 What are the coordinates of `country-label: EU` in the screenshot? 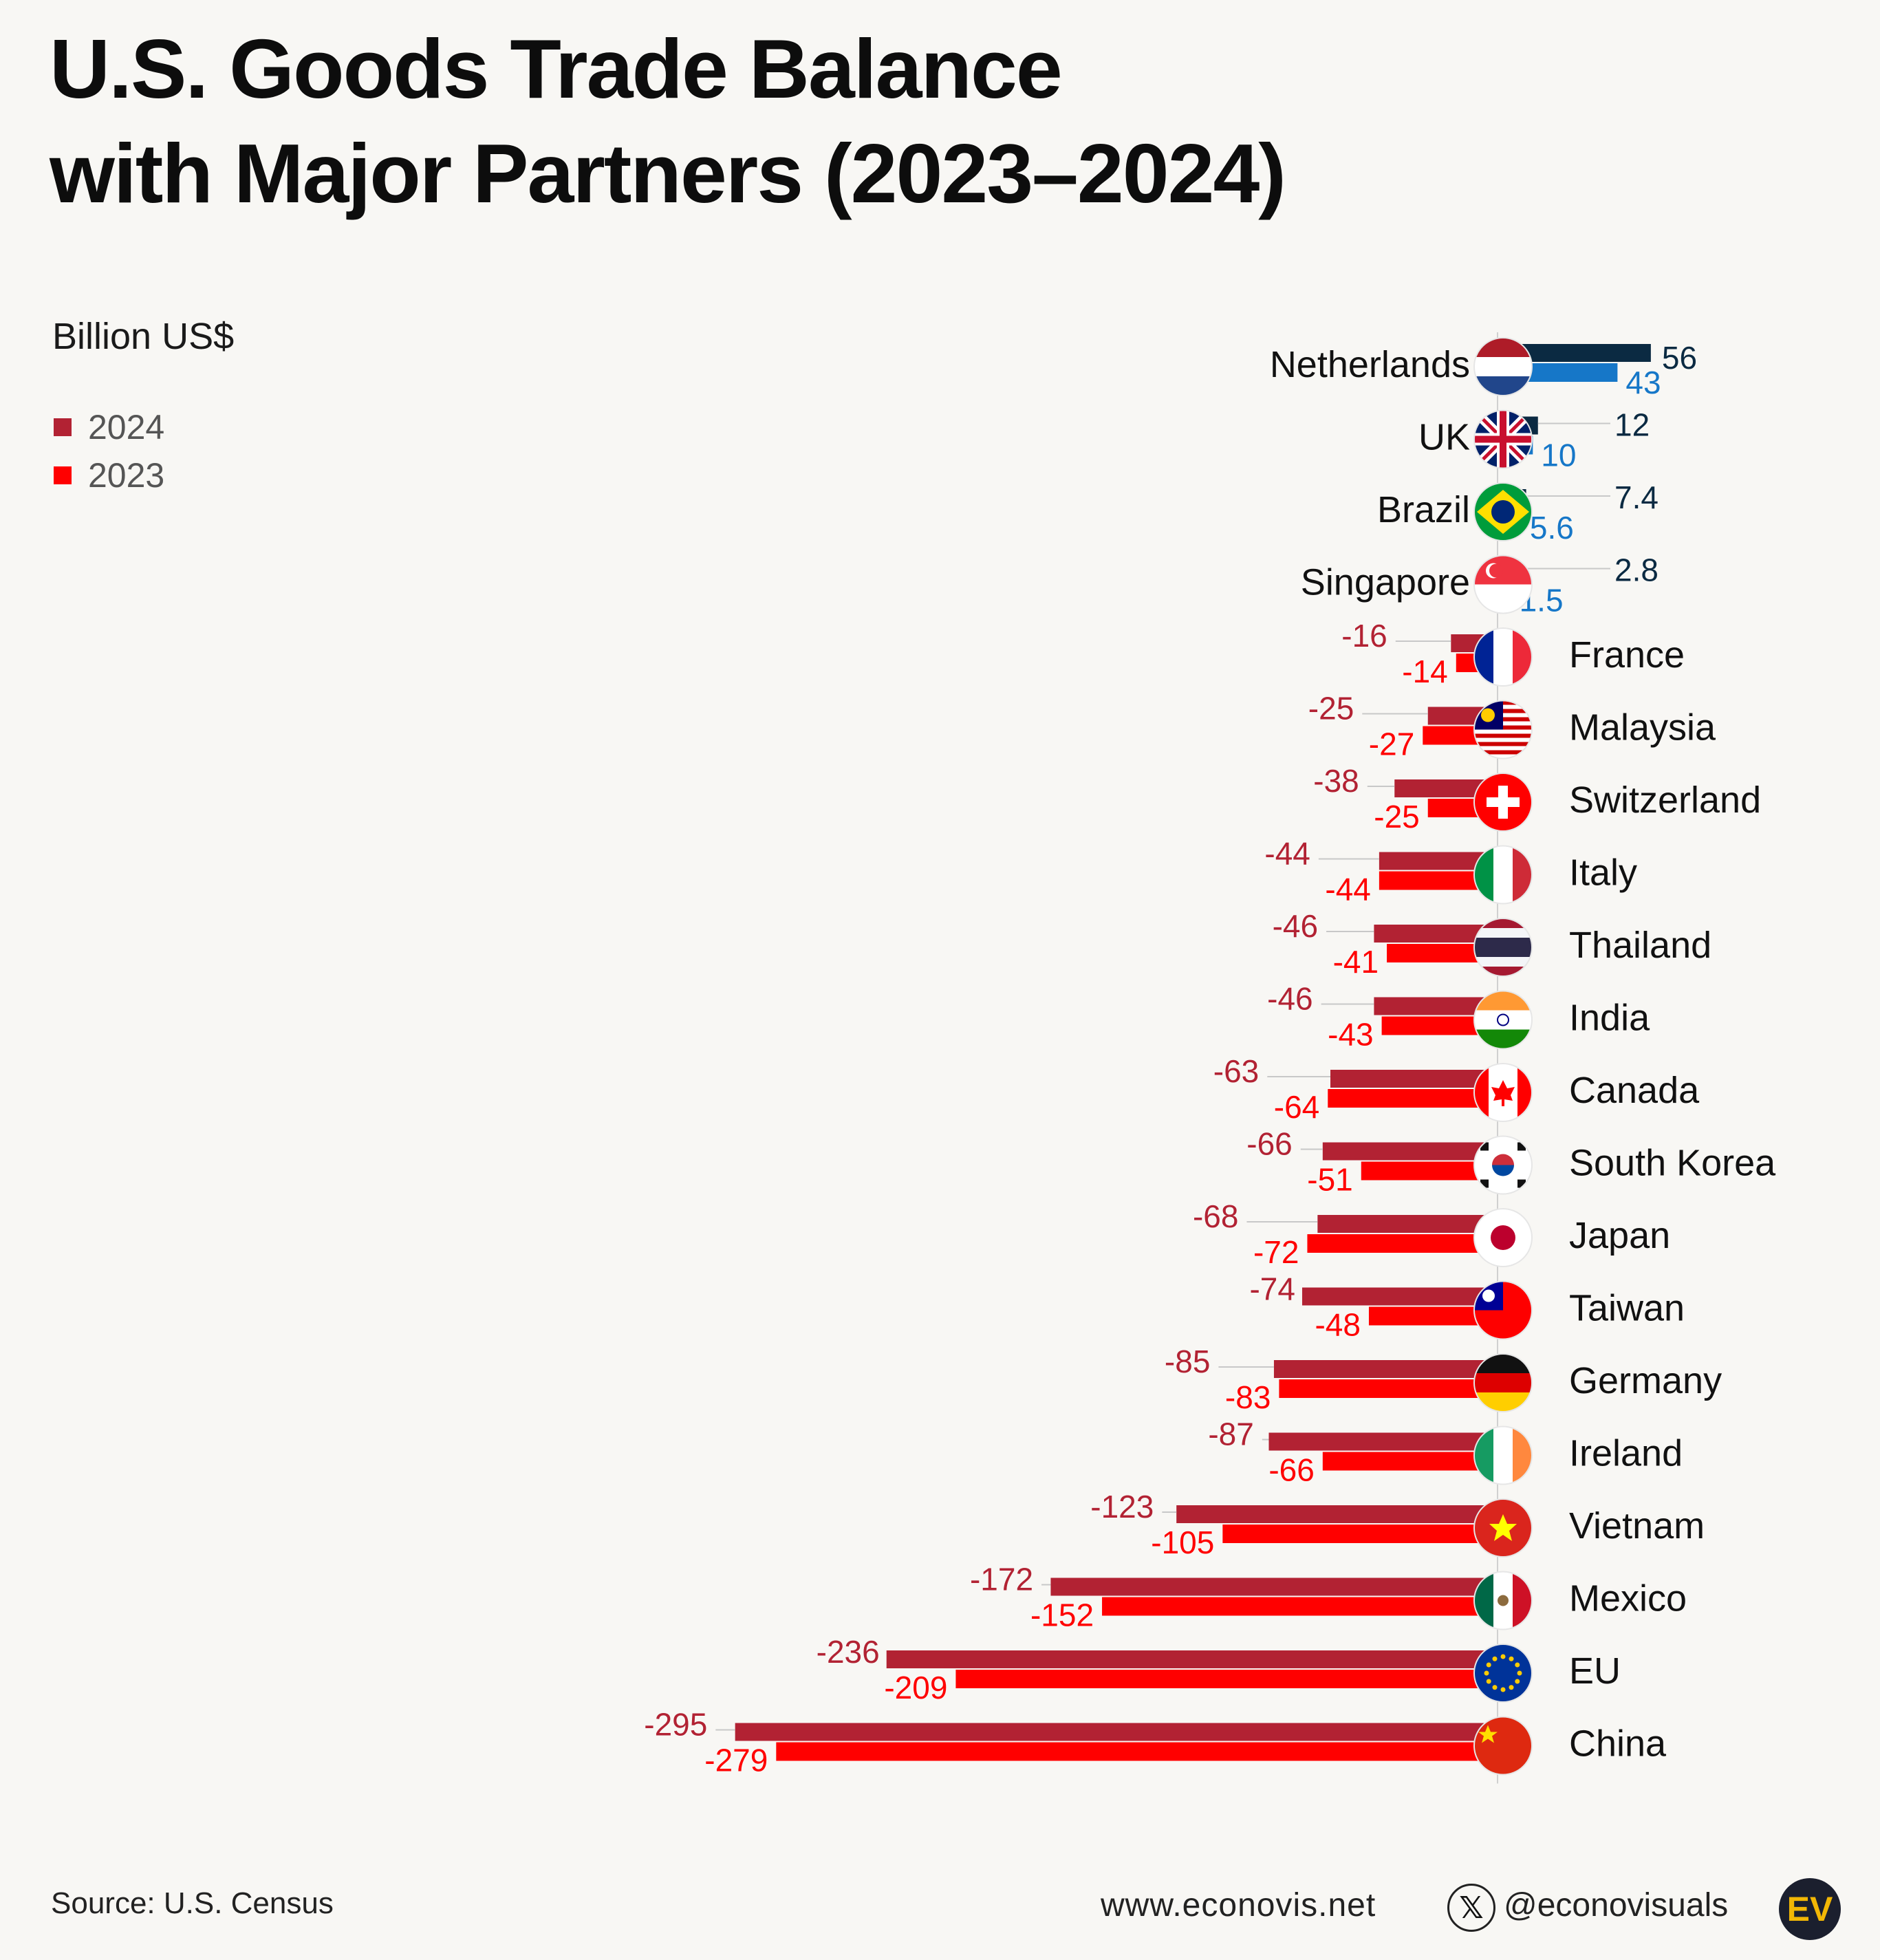 It's located at (1595, 1671).